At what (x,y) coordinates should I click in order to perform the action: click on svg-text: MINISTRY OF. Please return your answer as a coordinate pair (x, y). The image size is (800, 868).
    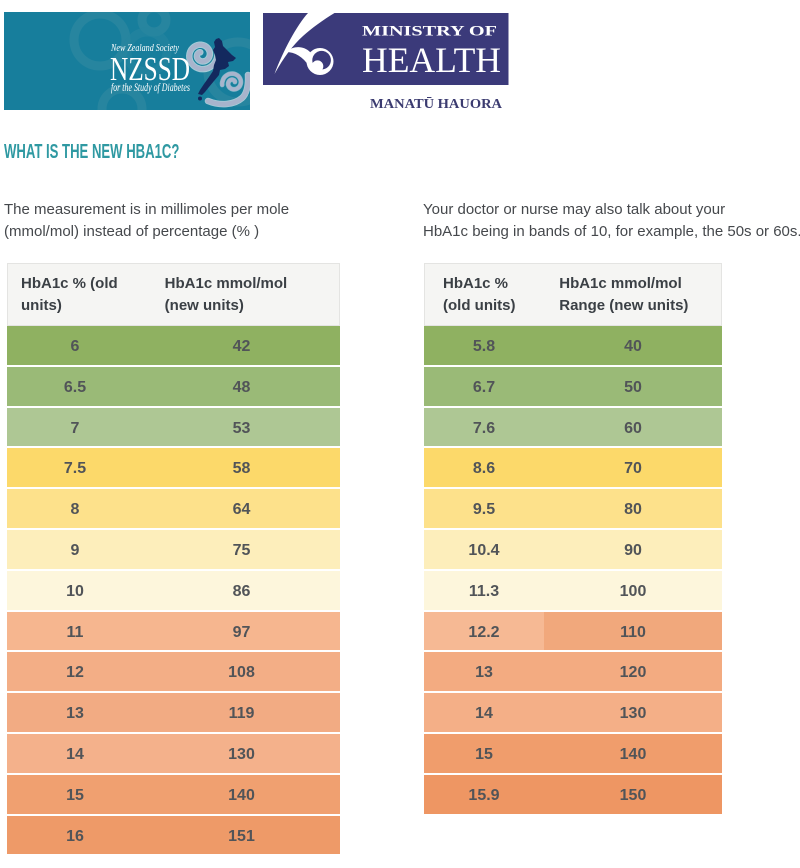
    Looking at the image, I should click on (429, 32).